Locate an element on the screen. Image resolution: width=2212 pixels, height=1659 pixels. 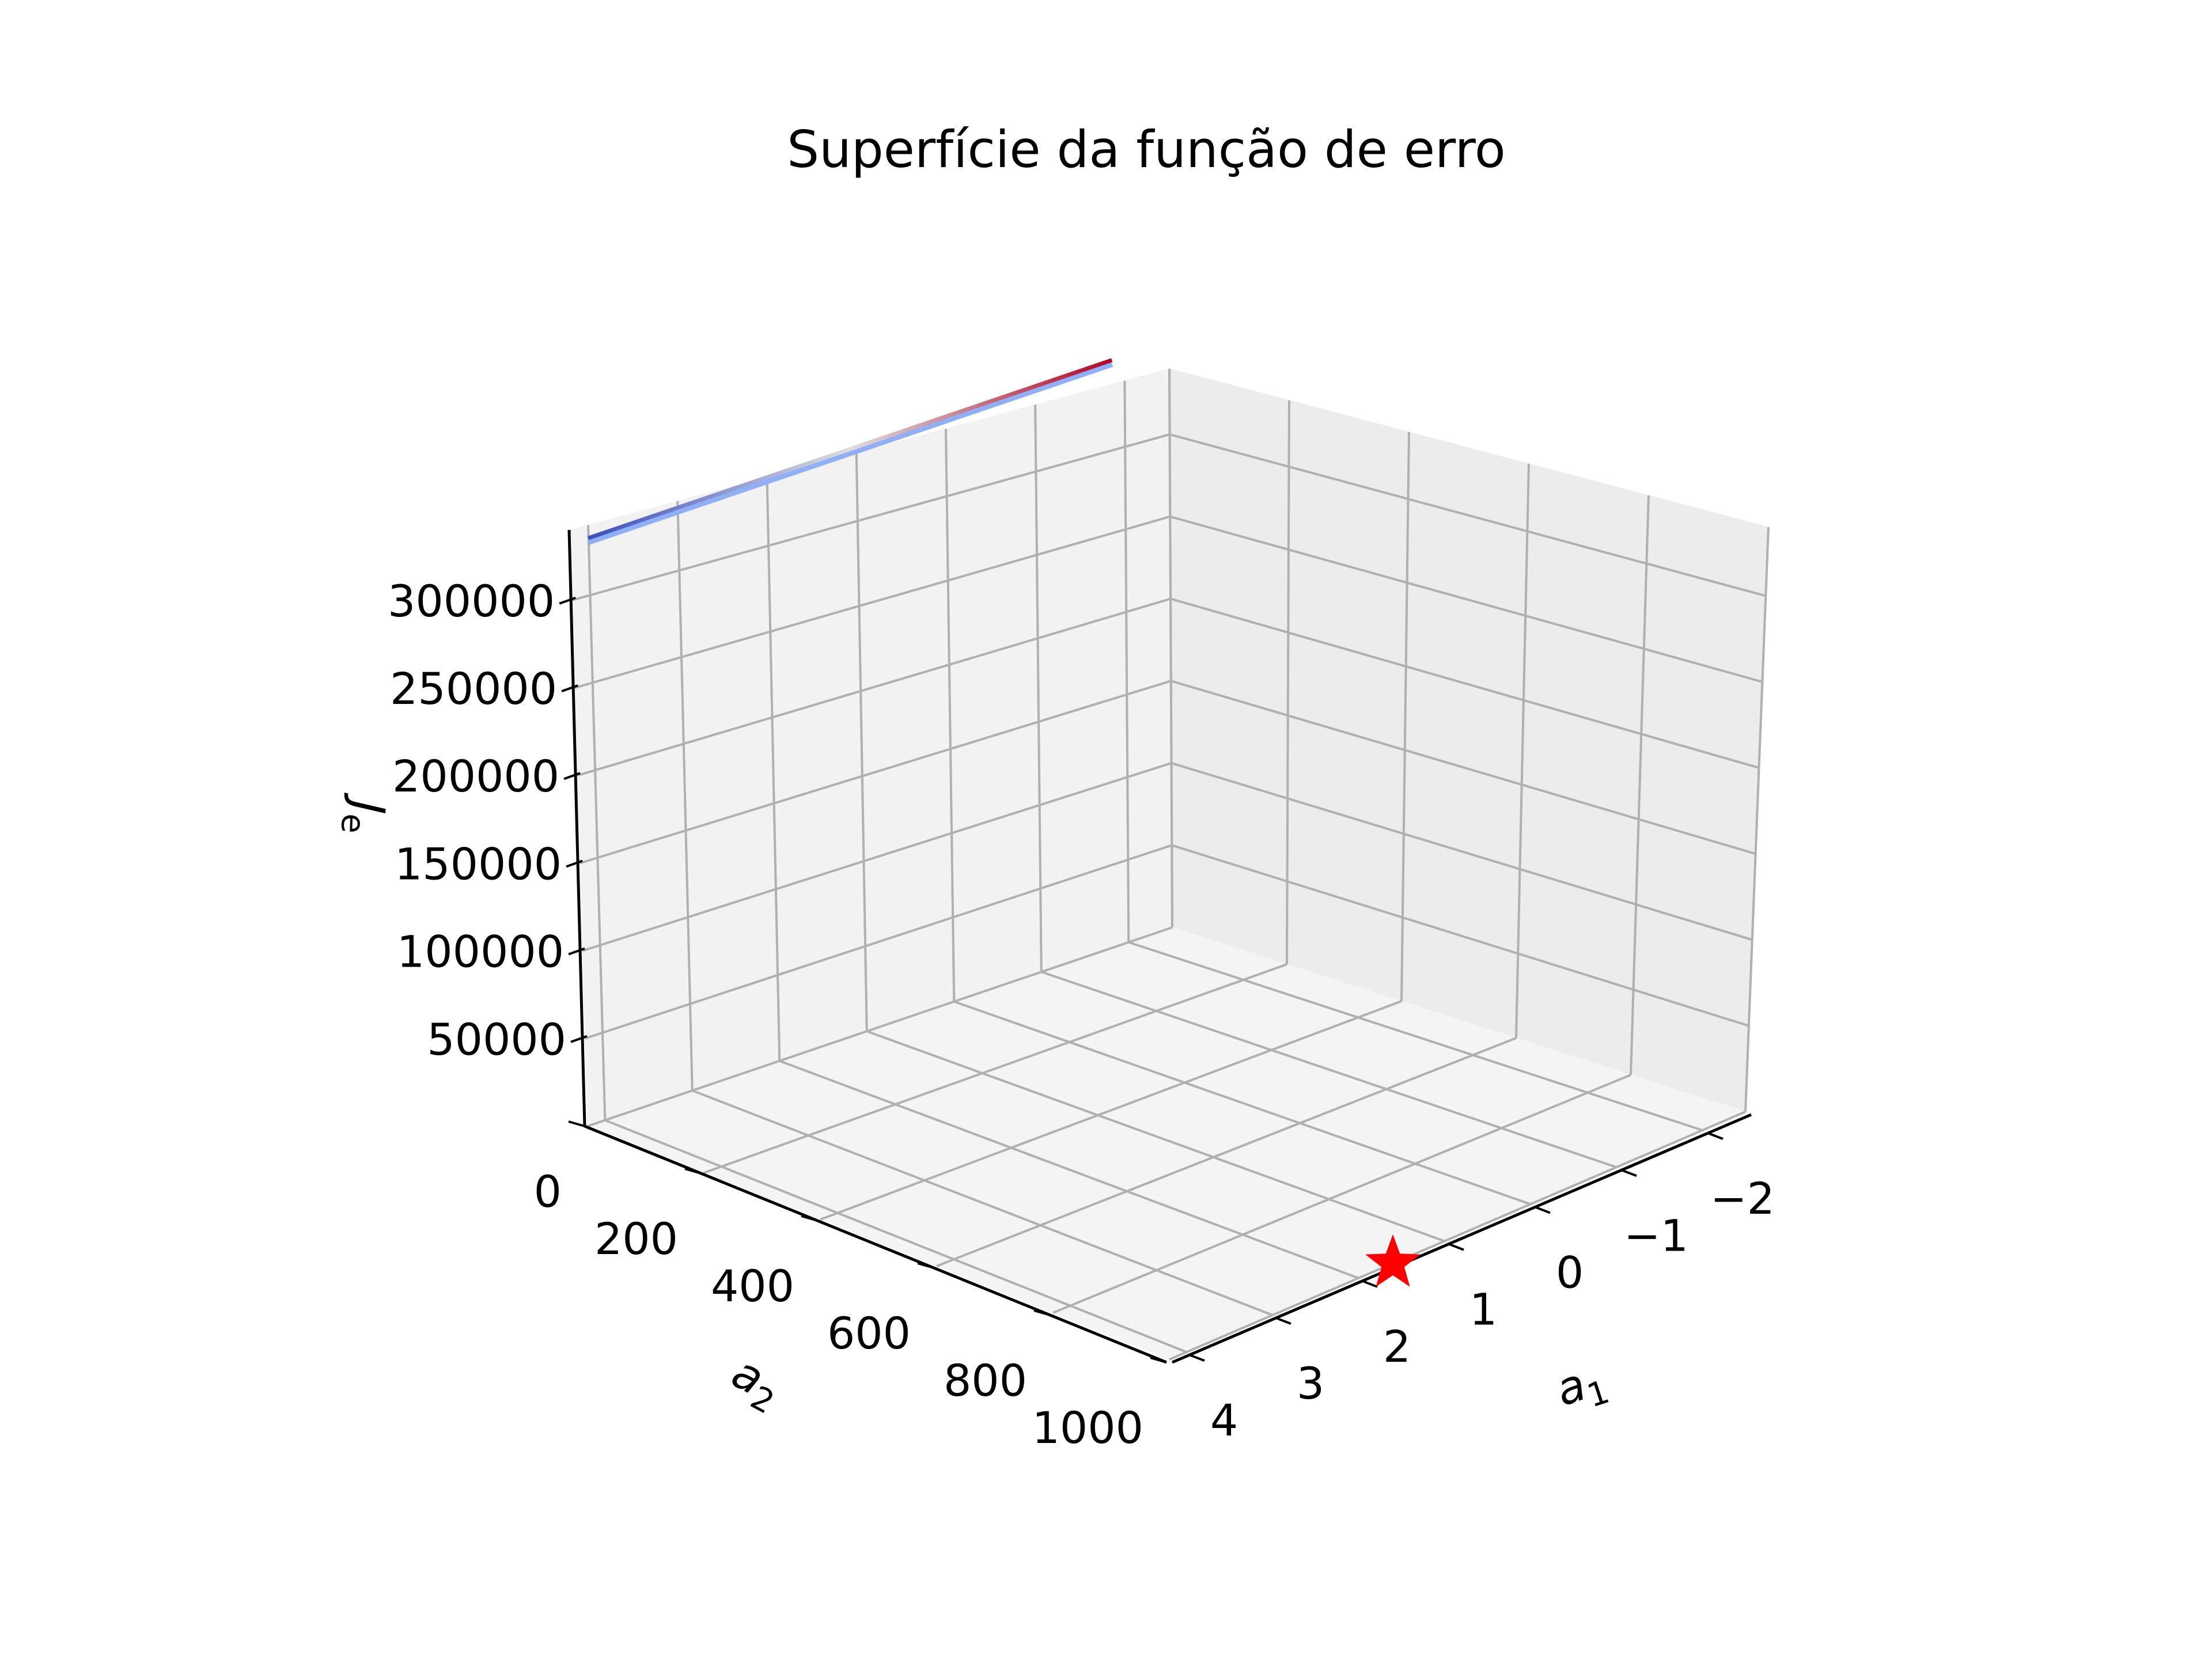
y-tick-label-4: 800 is located at coordinates (985, 1380).